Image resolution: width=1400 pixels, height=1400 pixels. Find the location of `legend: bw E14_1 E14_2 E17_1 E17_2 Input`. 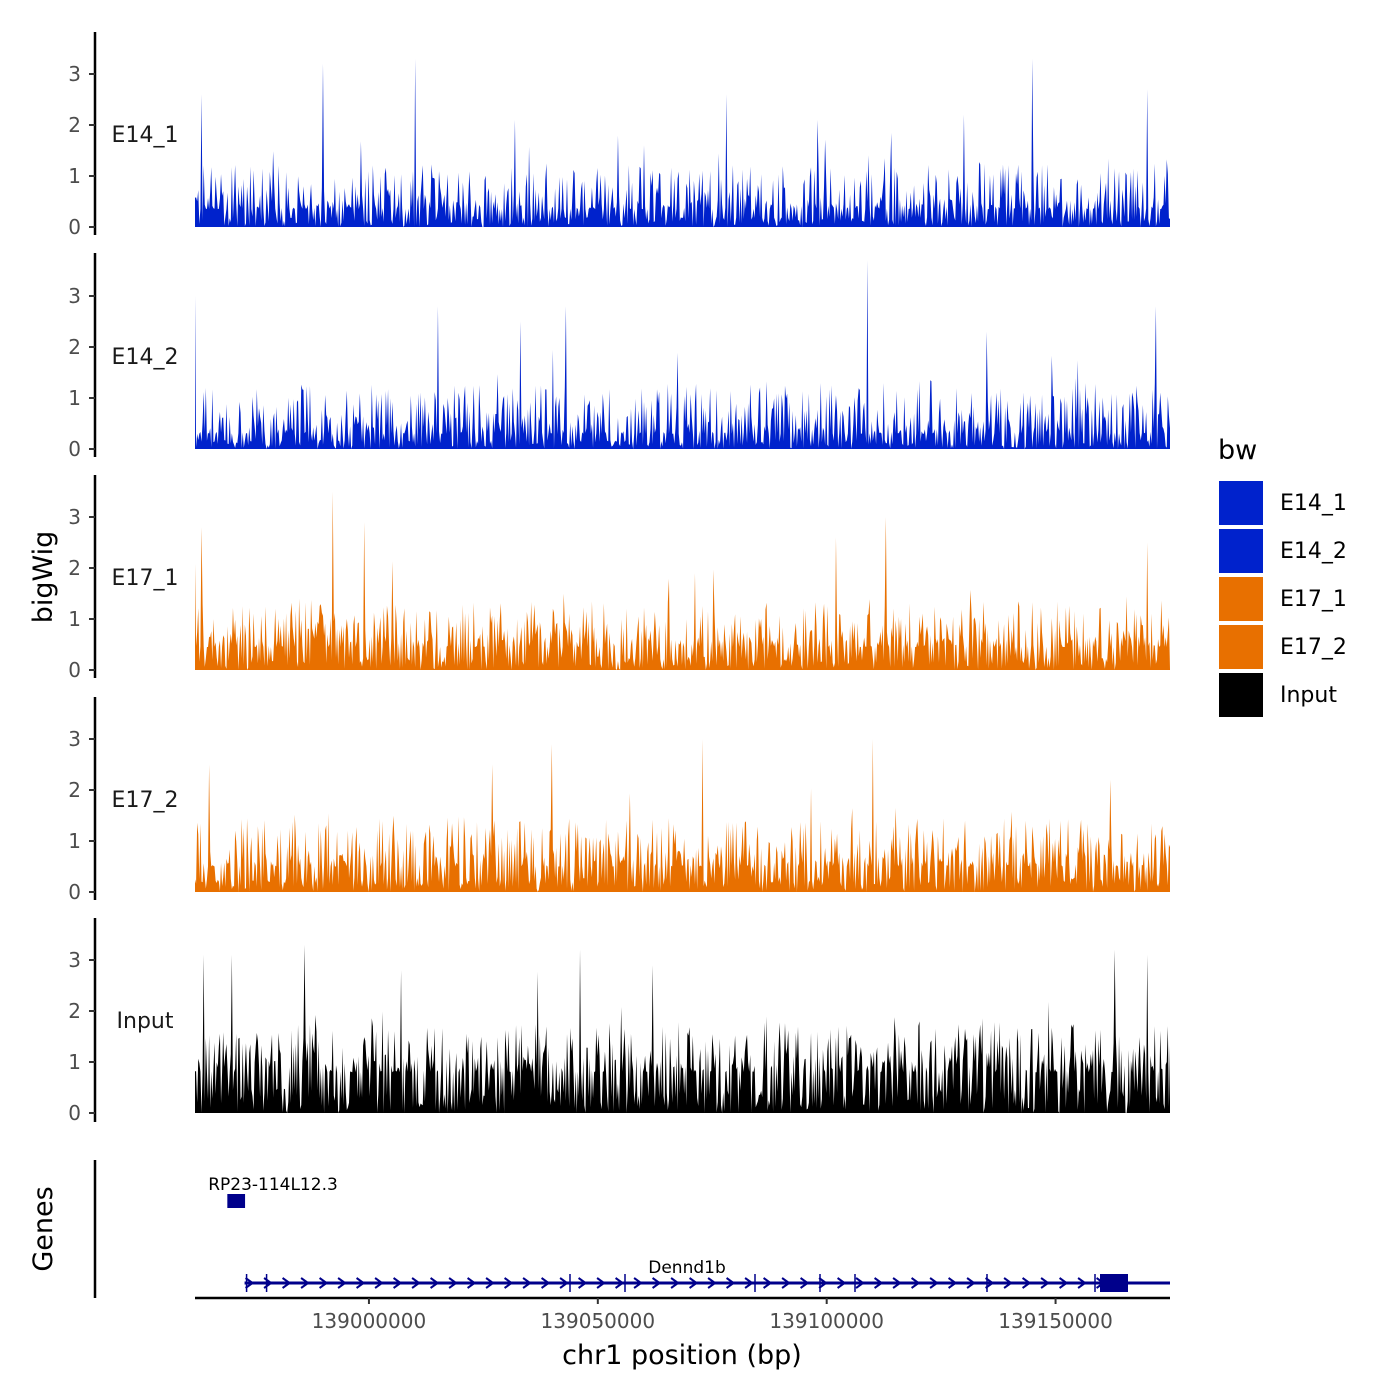

legend: bw E14_1 E14_2 E17_1 E17_2 Input is located at coordinates (1282, 576).